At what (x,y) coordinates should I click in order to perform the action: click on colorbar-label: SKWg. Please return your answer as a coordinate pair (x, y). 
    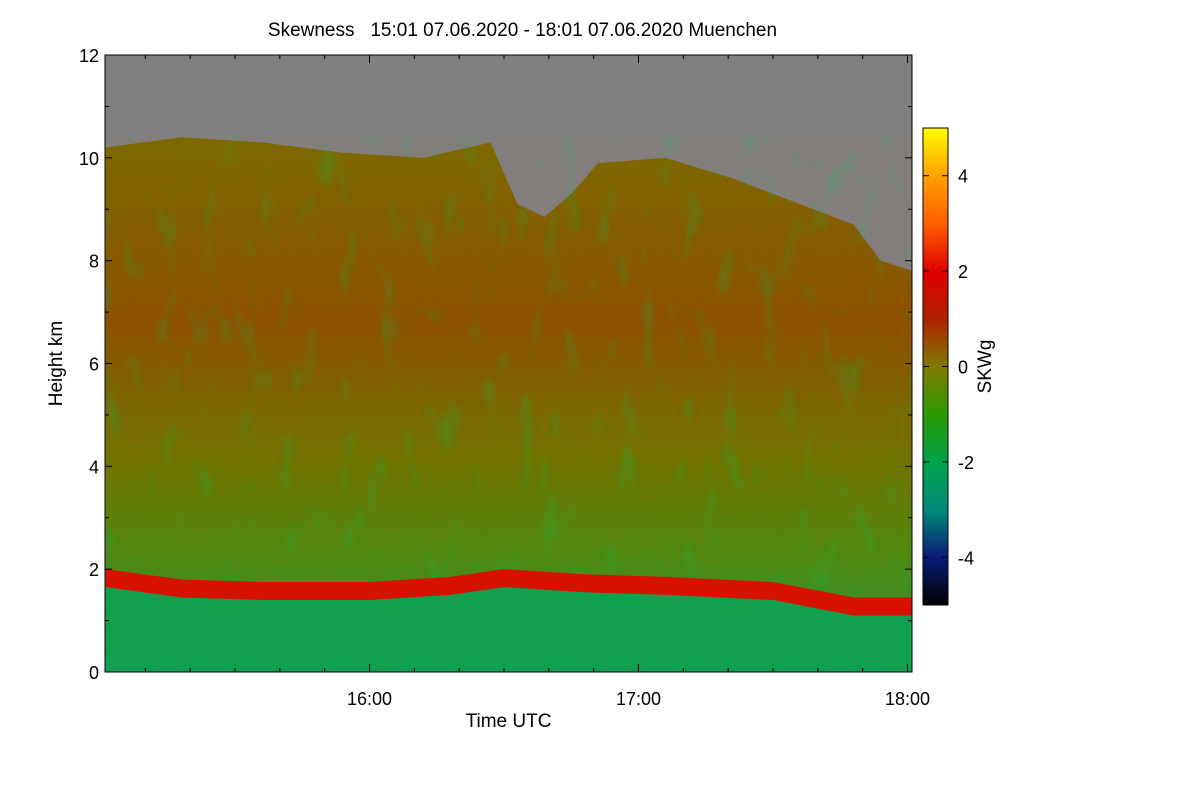
    Looking at the image, I should click on (985, 367).